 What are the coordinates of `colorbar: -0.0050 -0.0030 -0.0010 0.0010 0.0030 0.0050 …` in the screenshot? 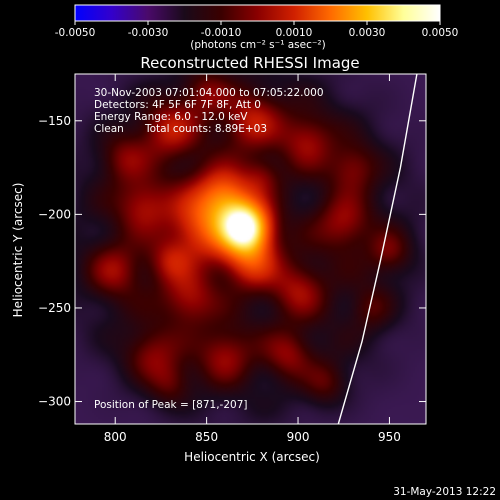 It's located at (257, 27).